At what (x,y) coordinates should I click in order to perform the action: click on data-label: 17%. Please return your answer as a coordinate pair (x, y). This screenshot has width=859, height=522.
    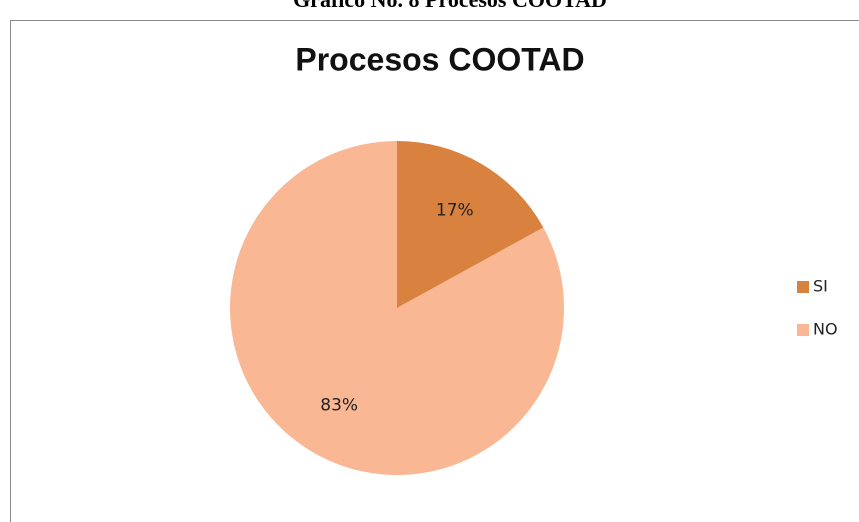
    Looking at the image, I should click on (455, 210).